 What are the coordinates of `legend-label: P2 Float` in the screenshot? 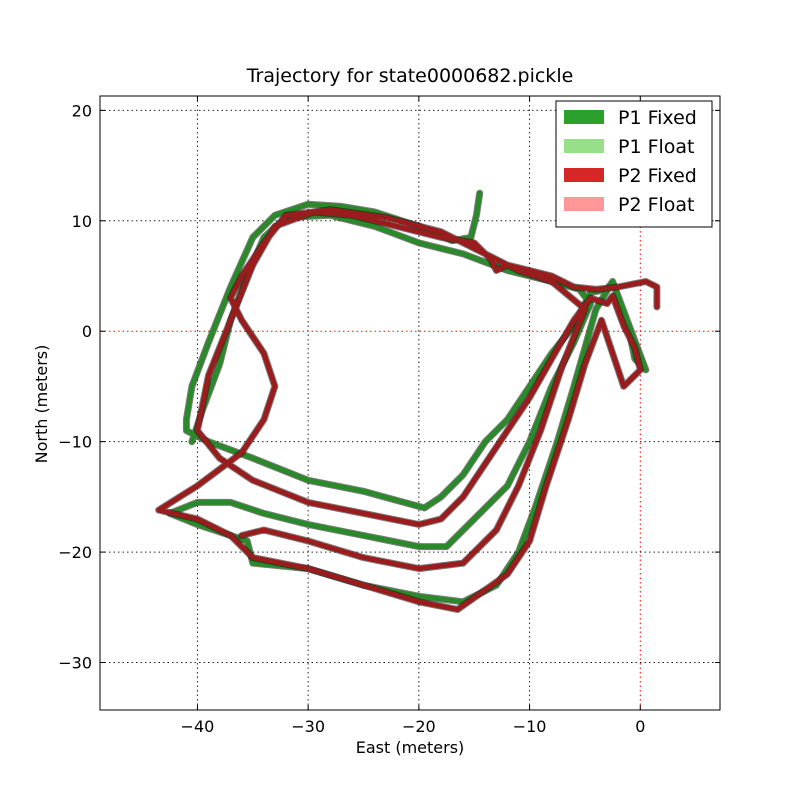 It's located at (656, 205).